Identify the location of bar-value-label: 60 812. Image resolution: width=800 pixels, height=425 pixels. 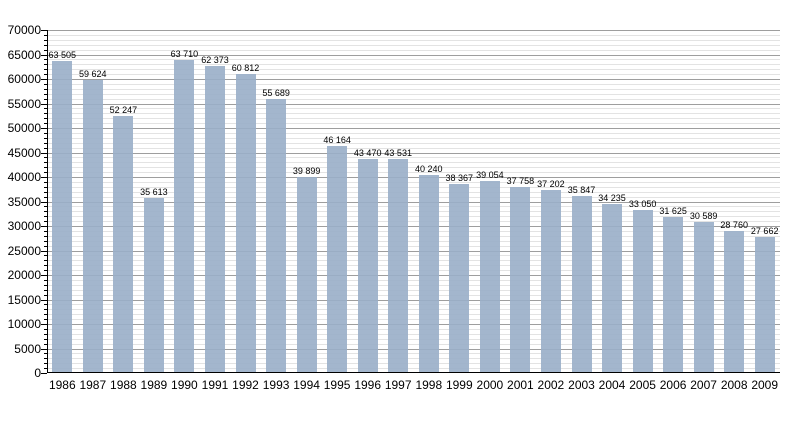
(245, 68).